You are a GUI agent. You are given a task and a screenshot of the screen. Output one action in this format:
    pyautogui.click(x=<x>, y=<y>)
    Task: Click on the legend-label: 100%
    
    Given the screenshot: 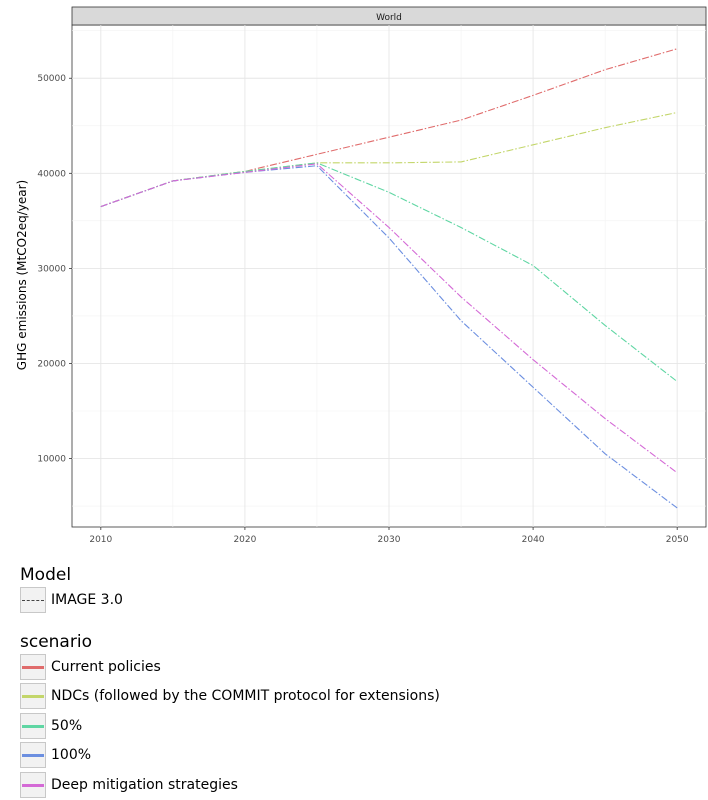 What is the action you would take?
    pyautogui.click(x=71, y=755)
    